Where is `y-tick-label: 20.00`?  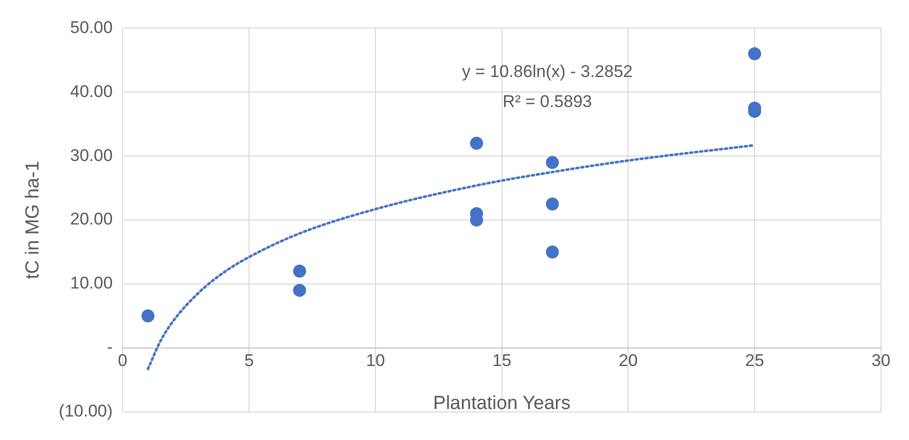
y-tick-label: 20.00 is located at coordinates (91, 219).